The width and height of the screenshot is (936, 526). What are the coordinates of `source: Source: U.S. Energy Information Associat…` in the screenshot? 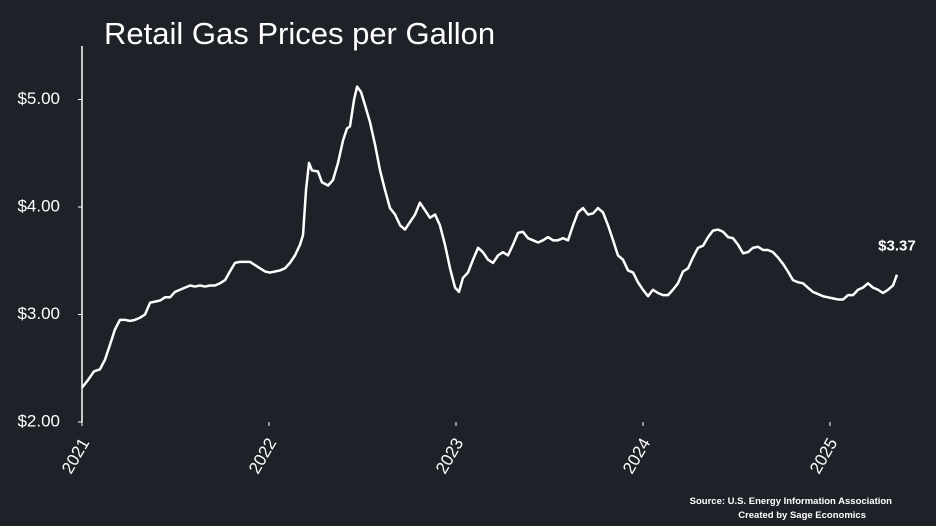 It's located at (791, 501).